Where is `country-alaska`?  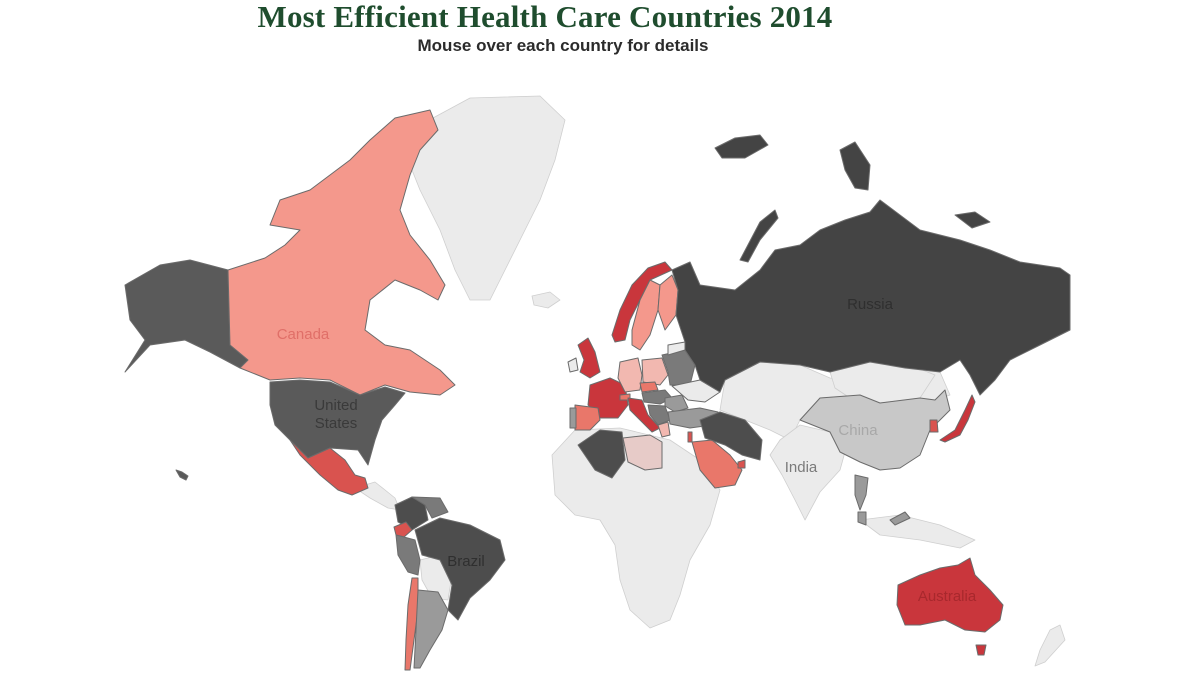
country-alaska is located at coordinates (186, 316).